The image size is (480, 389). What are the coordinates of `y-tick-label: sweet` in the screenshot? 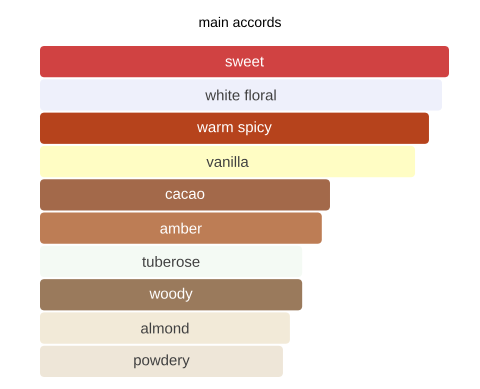 It's located at (244, 61).